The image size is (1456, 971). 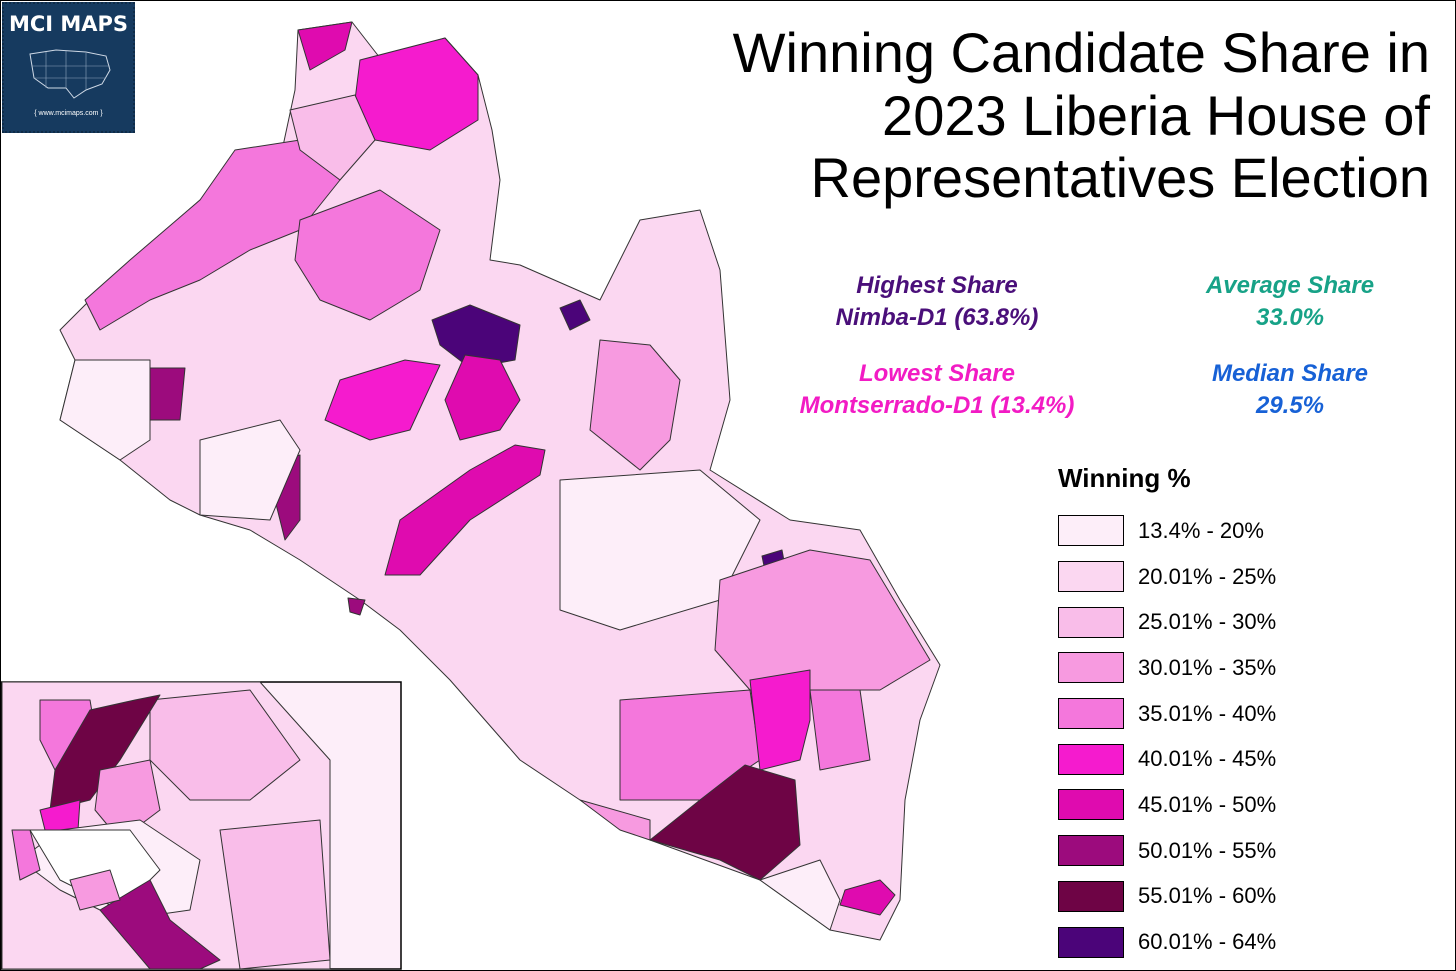 What do you see at coordinates (382, 400) in the screenshot?
I see `district-bong-west` at bounding box center [382, 400].